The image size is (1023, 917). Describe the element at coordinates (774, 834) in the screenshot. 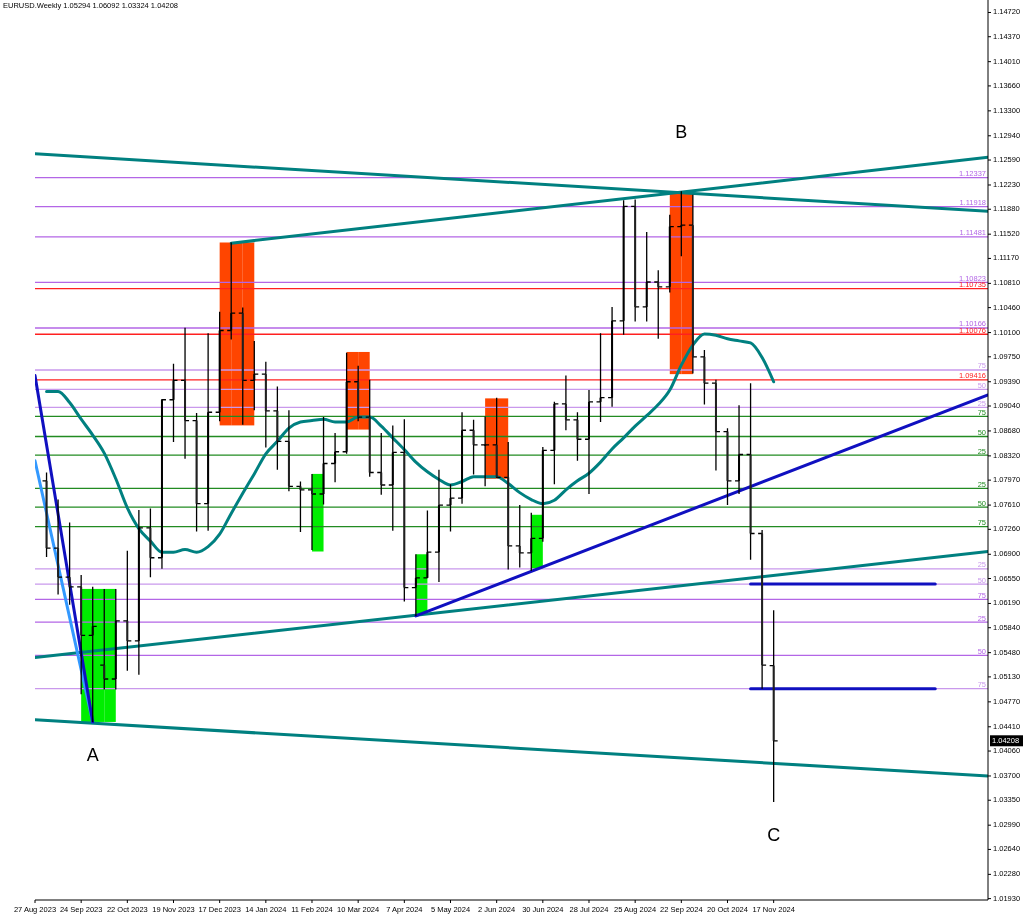

I see `annotation: C` at that location.